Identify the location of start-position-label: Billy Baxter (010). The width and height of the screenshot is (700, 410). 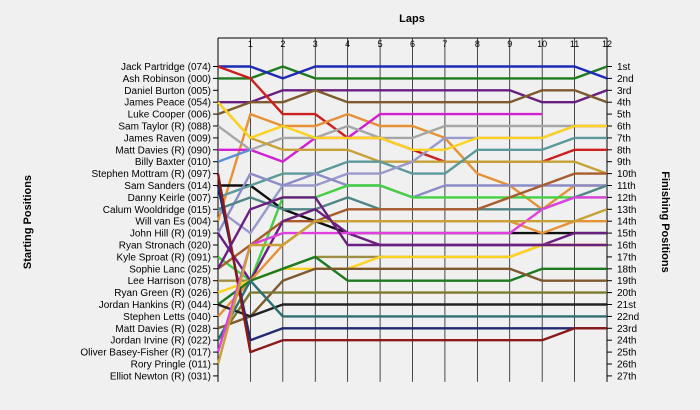
(173, 162).